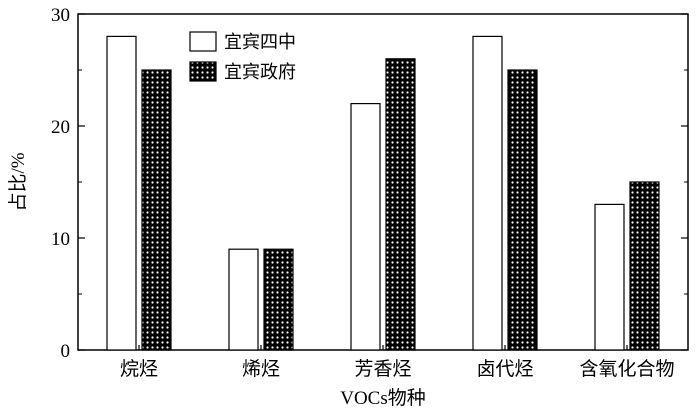 This screenshot has height=419, width=700. What do you see at coordinates (260, 42) in the screenshot?
I see `legend-label-1: 宜宾四中` at bounding box center [260, 42].